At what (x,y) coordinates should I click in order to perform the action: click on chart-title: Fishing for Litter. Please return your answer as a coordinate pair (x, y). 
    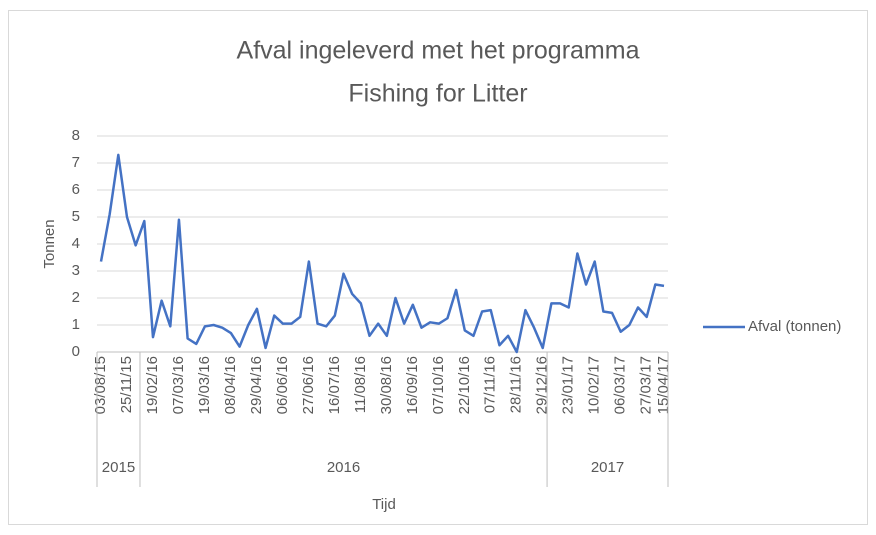
    Looking at the image, I should click on (437, 94).